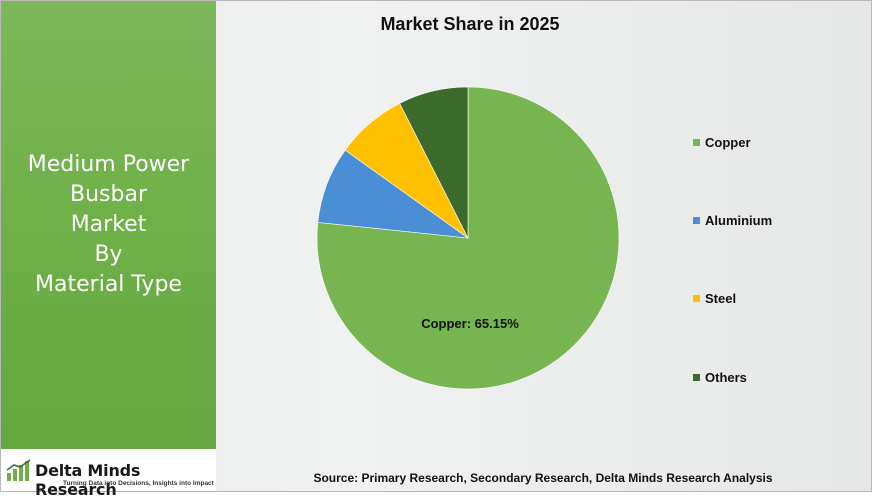 The height and width of the screenshot is (499, 872). I want to click on legend-label: Aluminium, so click(739, 220).